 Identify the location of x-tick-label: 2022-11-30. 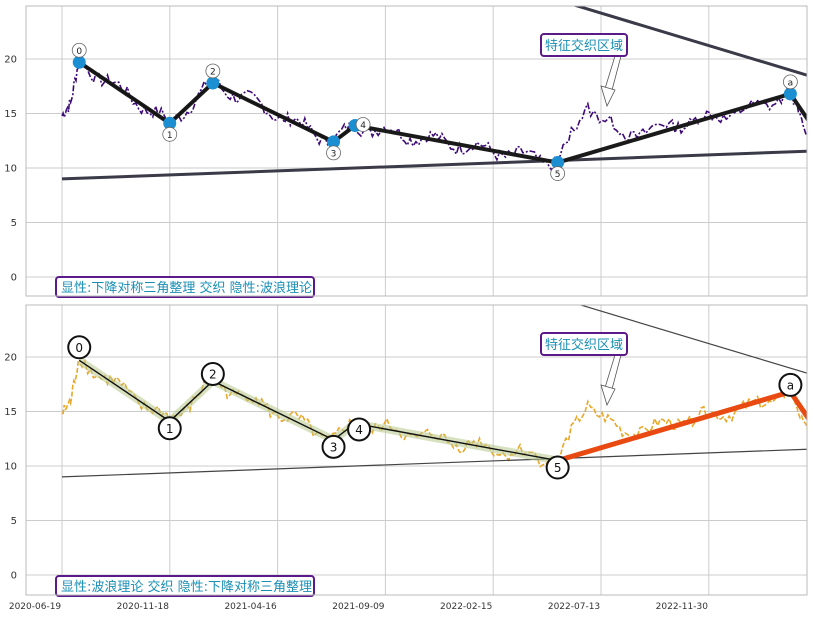
(682, 607).